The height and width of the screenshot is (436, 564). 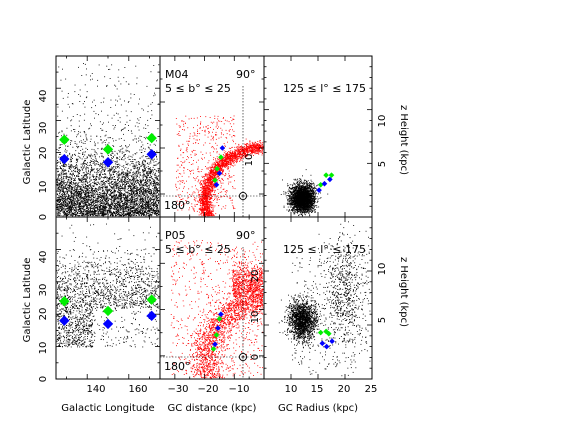 What do you see at coordinates (177, 389) in the screenshot?
I see `xtick-label-minus30: −30` at bounding box center [177, 389].